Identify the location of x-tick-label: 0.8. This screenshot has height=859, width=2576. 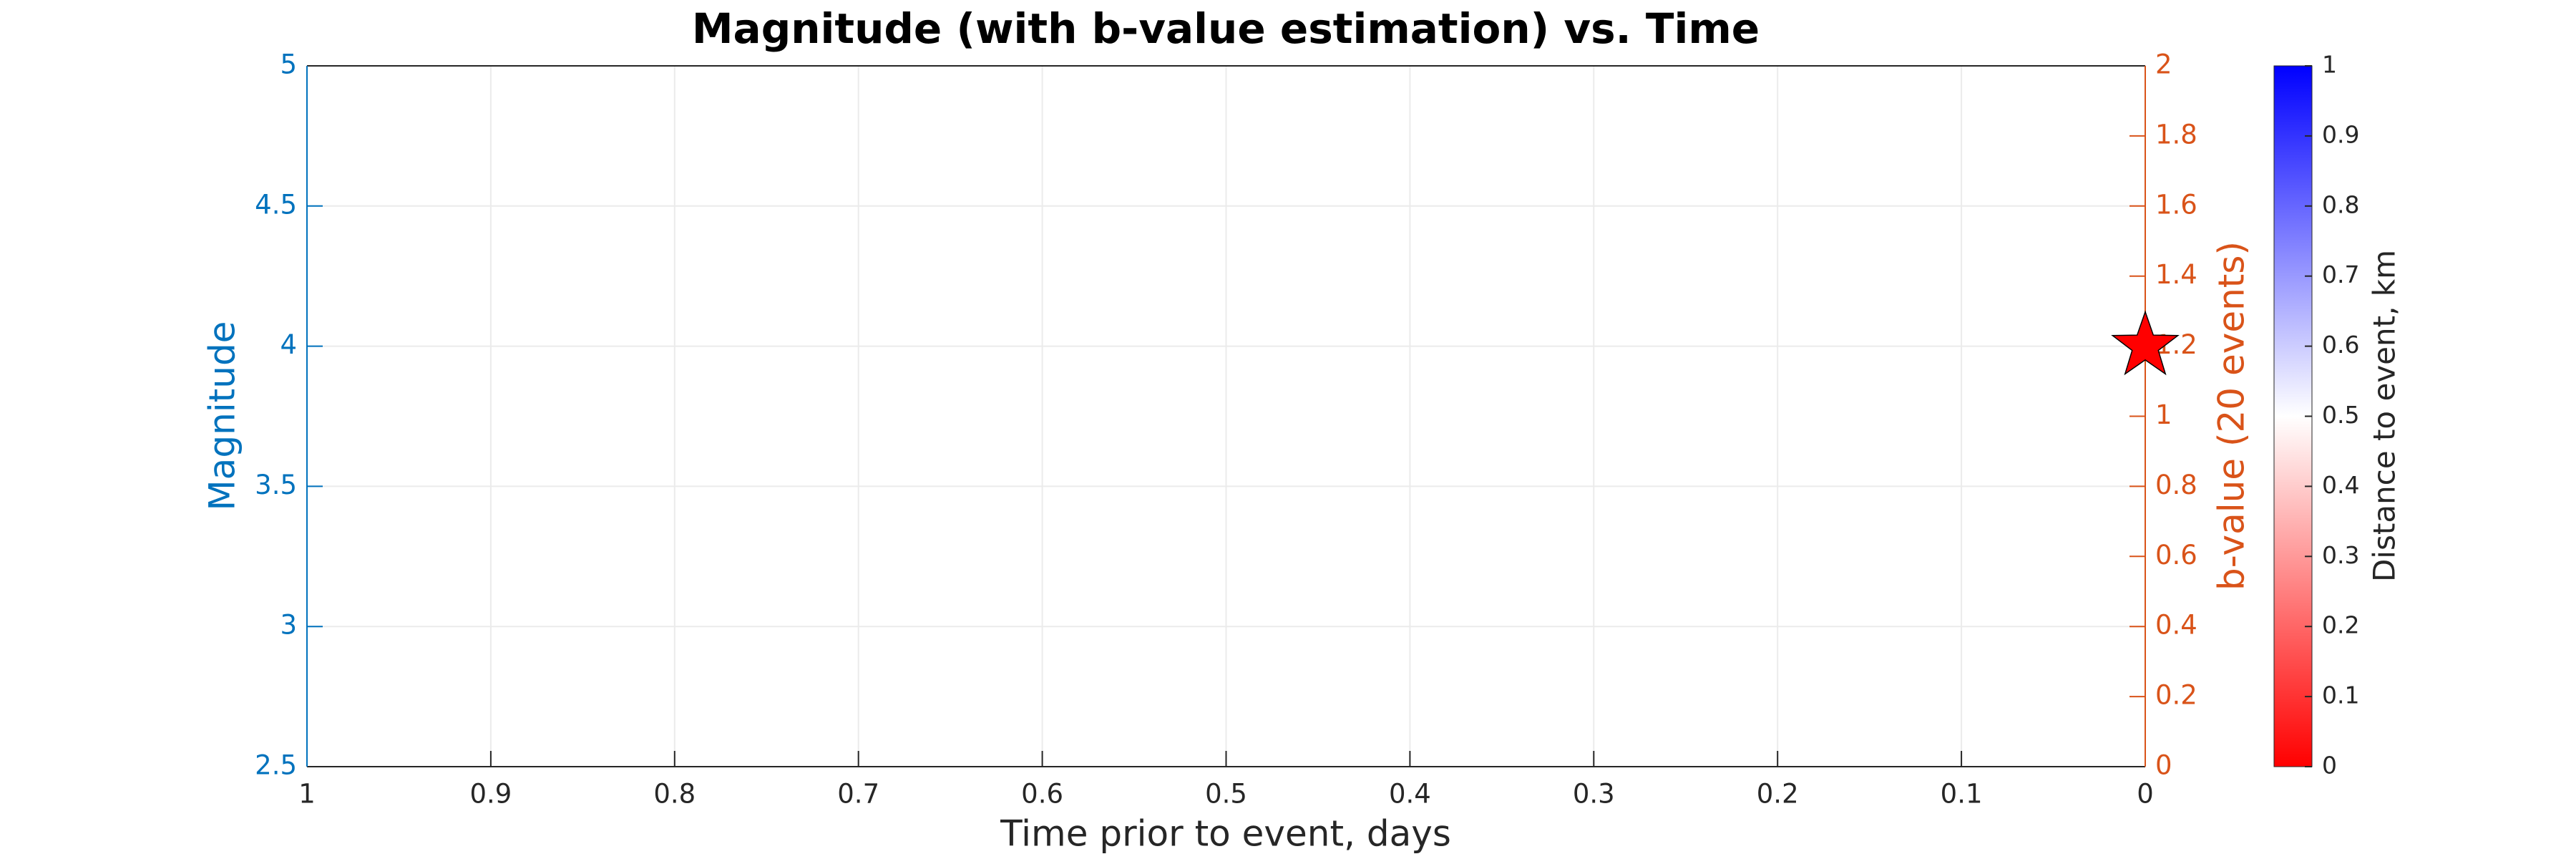
(674, 794).